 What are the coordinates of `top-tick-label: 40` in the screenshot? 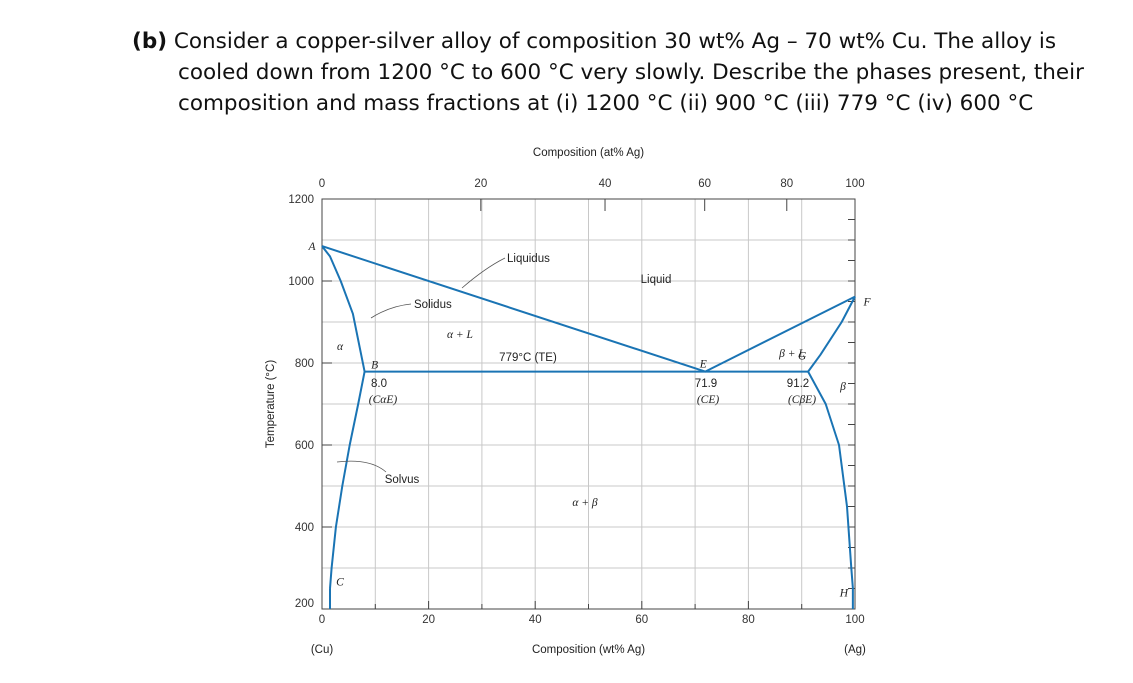 It's located at (605, 184).